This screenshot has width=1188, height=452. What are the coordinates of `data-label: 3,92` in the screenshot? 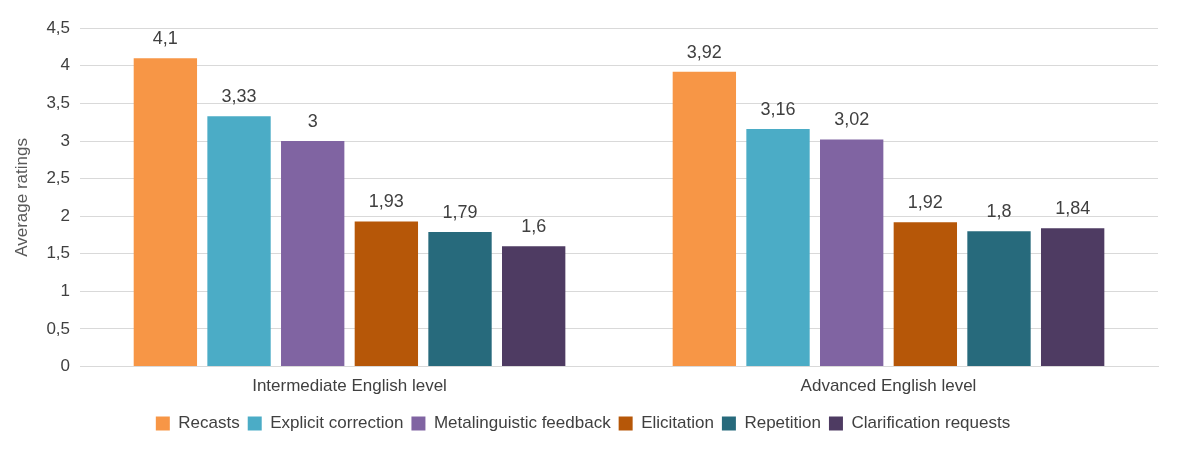 It's located at (704, 51).